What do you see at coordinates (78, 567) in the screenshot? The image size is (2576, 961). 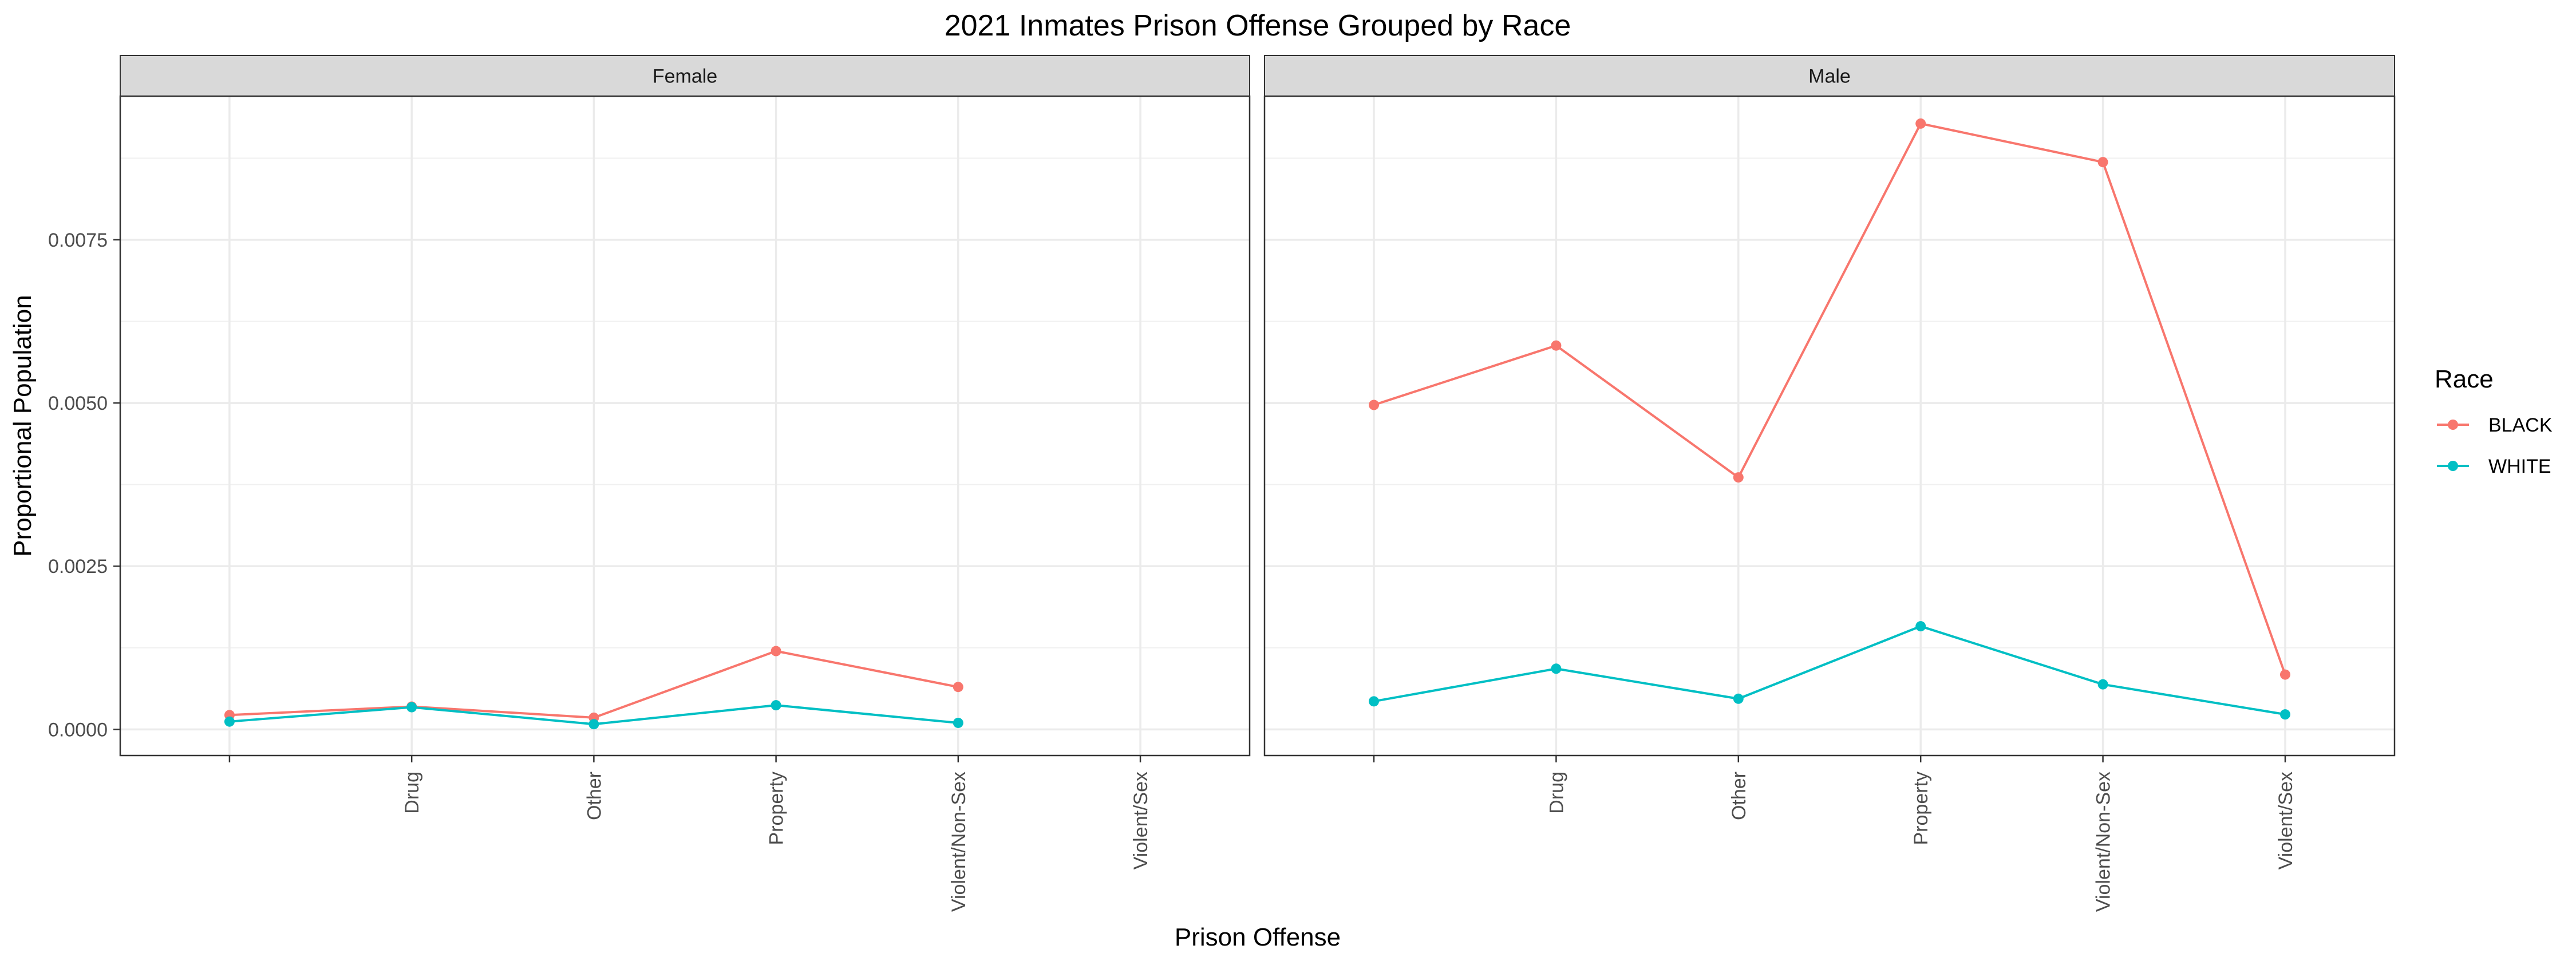 I see `y-tick-label: 0.0025` at bounding box center [78, 567].